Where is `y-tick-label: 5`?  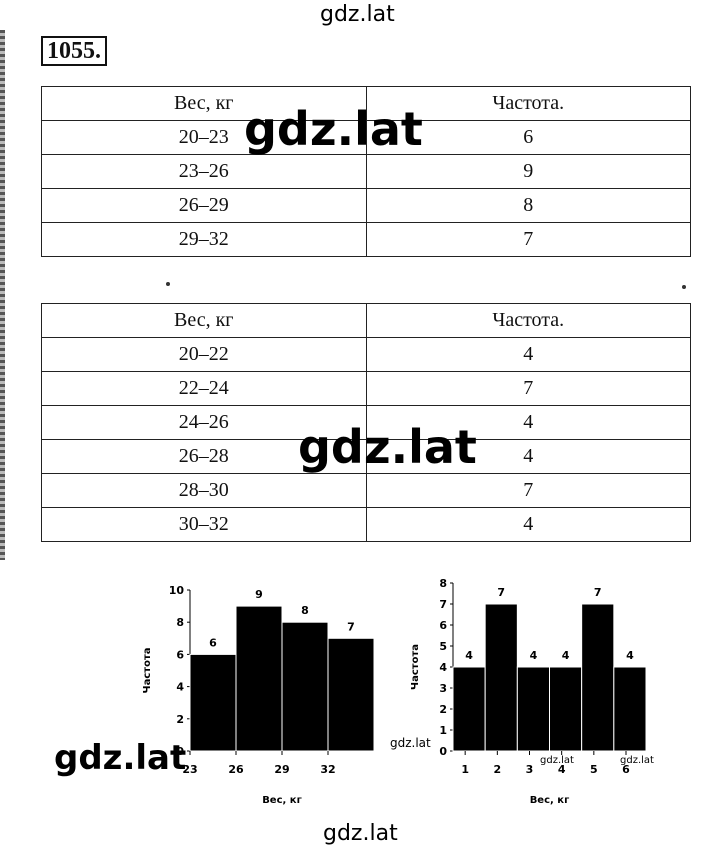
y-tick-label: 5 is located at coordinates (443, 646).